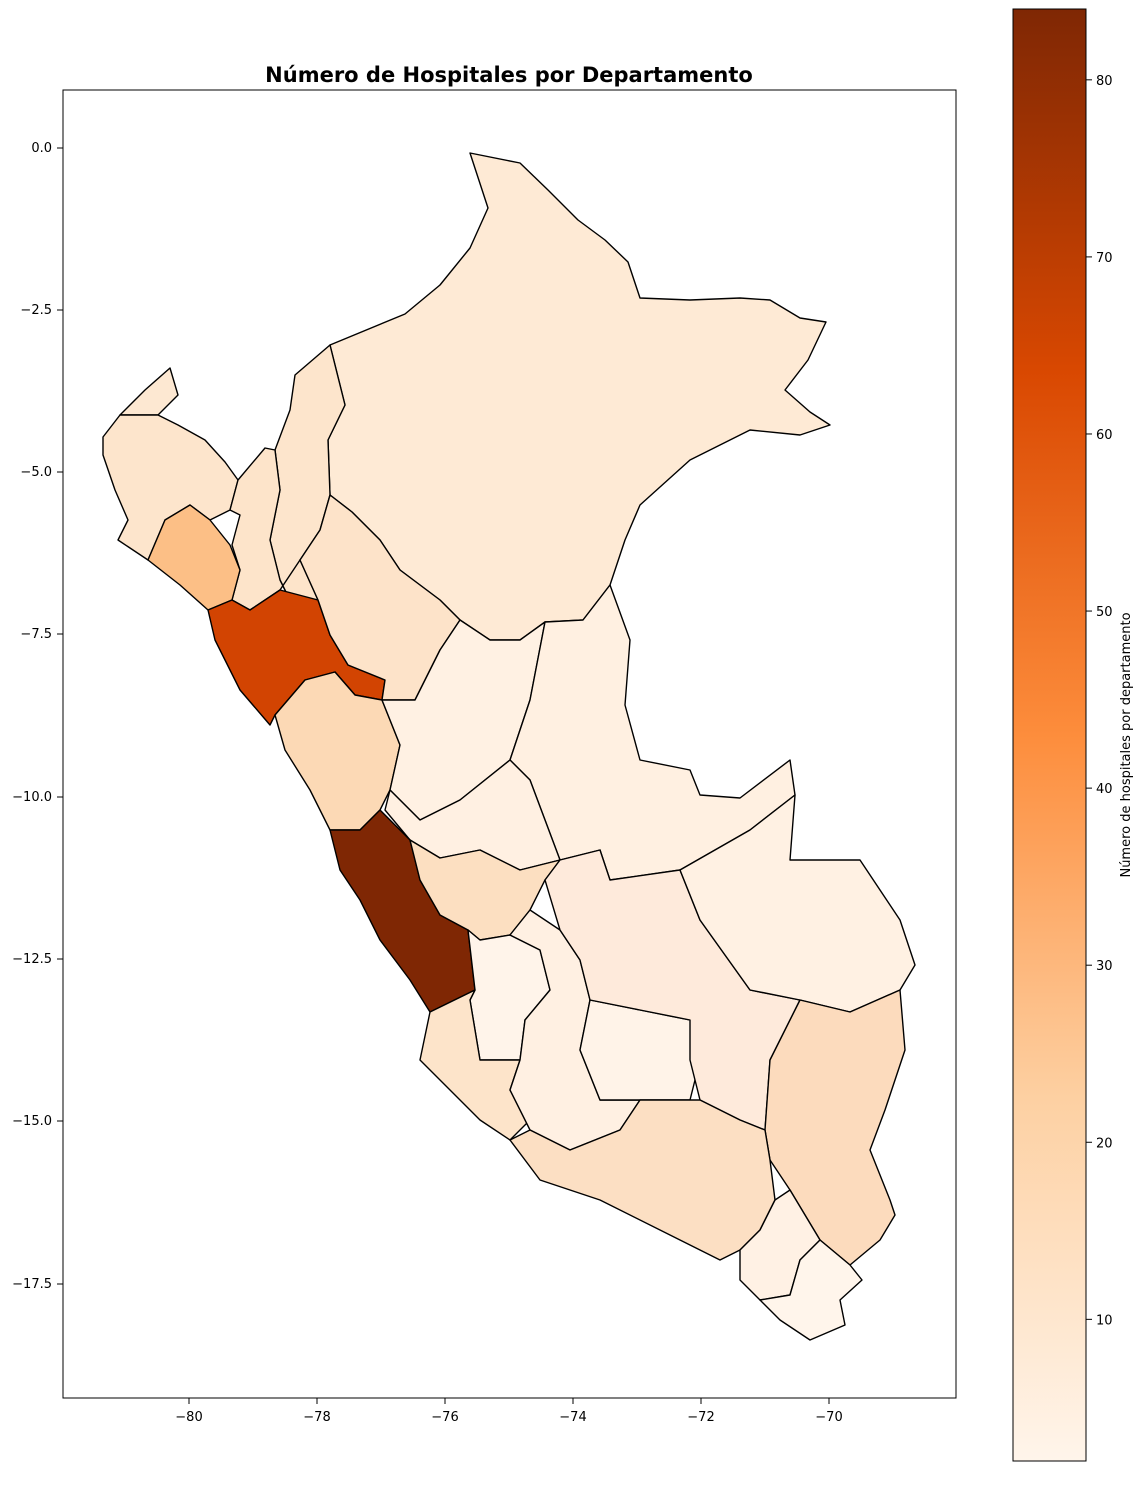 The image size is (1143, 1489). I want to click on x-tick-label: −74, so click(572, 1417).